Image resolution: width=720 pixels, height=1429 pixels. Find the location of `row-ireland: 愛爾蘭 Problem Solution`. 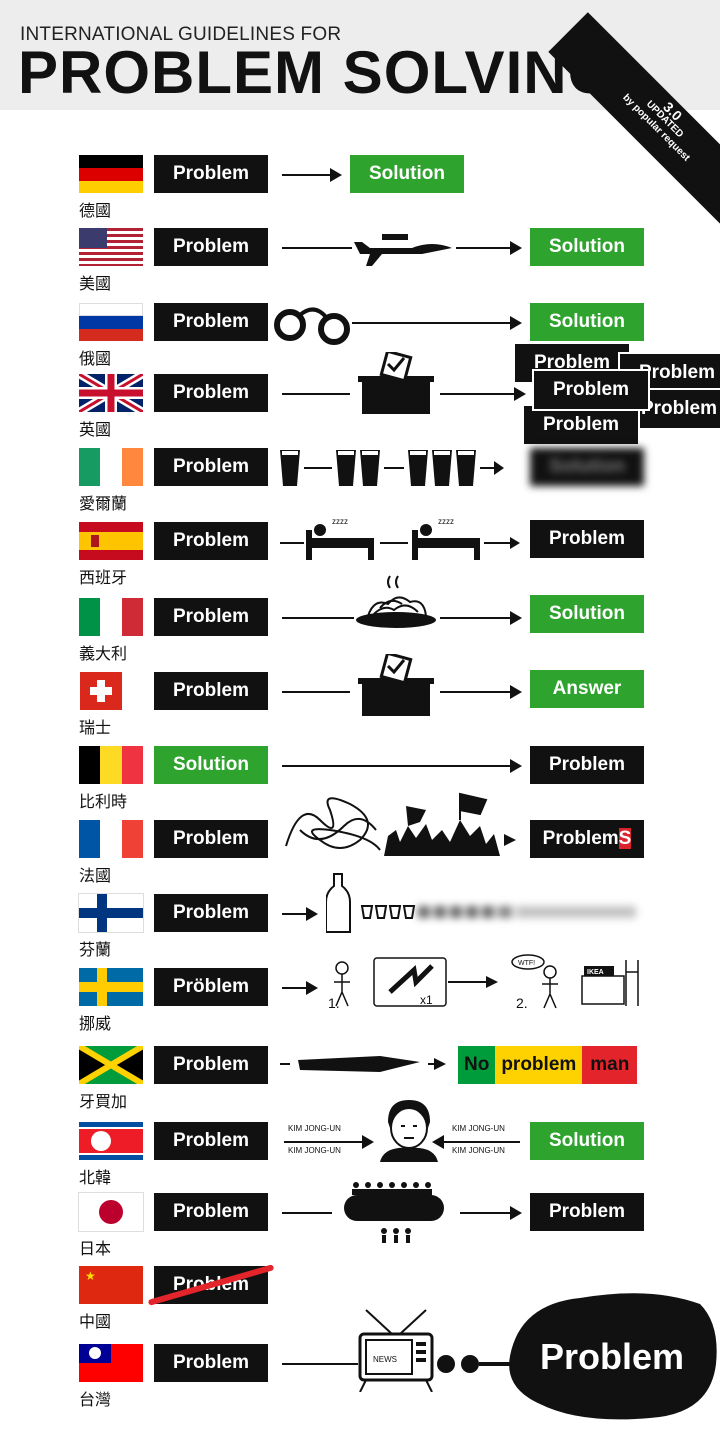

row-ireland: 愛爾蘭 Problem Solution is located at coordinates (360, 483).